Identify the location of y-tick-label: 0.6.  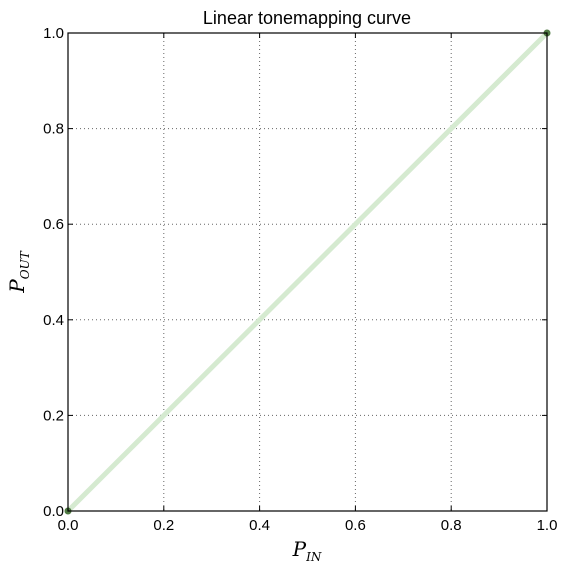
(53, 224).